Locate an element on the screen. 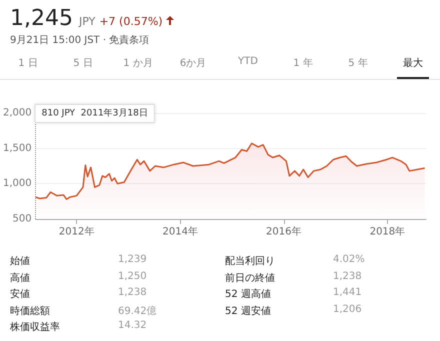 The height and width of the screenshot is (341, 440). text: 1 か月 is located at coordinates (138, 63).